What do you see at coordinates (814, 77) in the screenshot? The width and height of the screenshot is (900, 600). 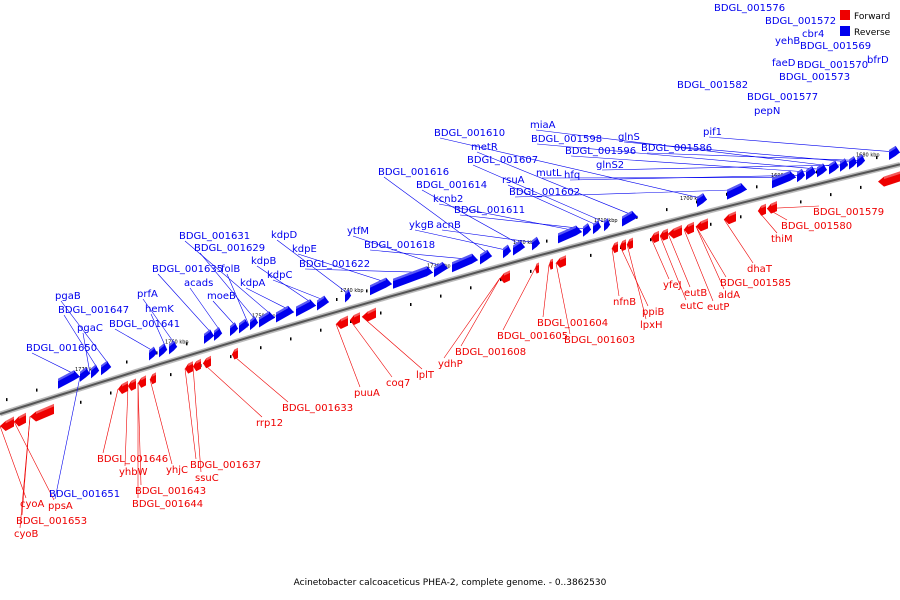 I see `reverse-gene-label: BDGL_001573` at bounding box center [814, 77].